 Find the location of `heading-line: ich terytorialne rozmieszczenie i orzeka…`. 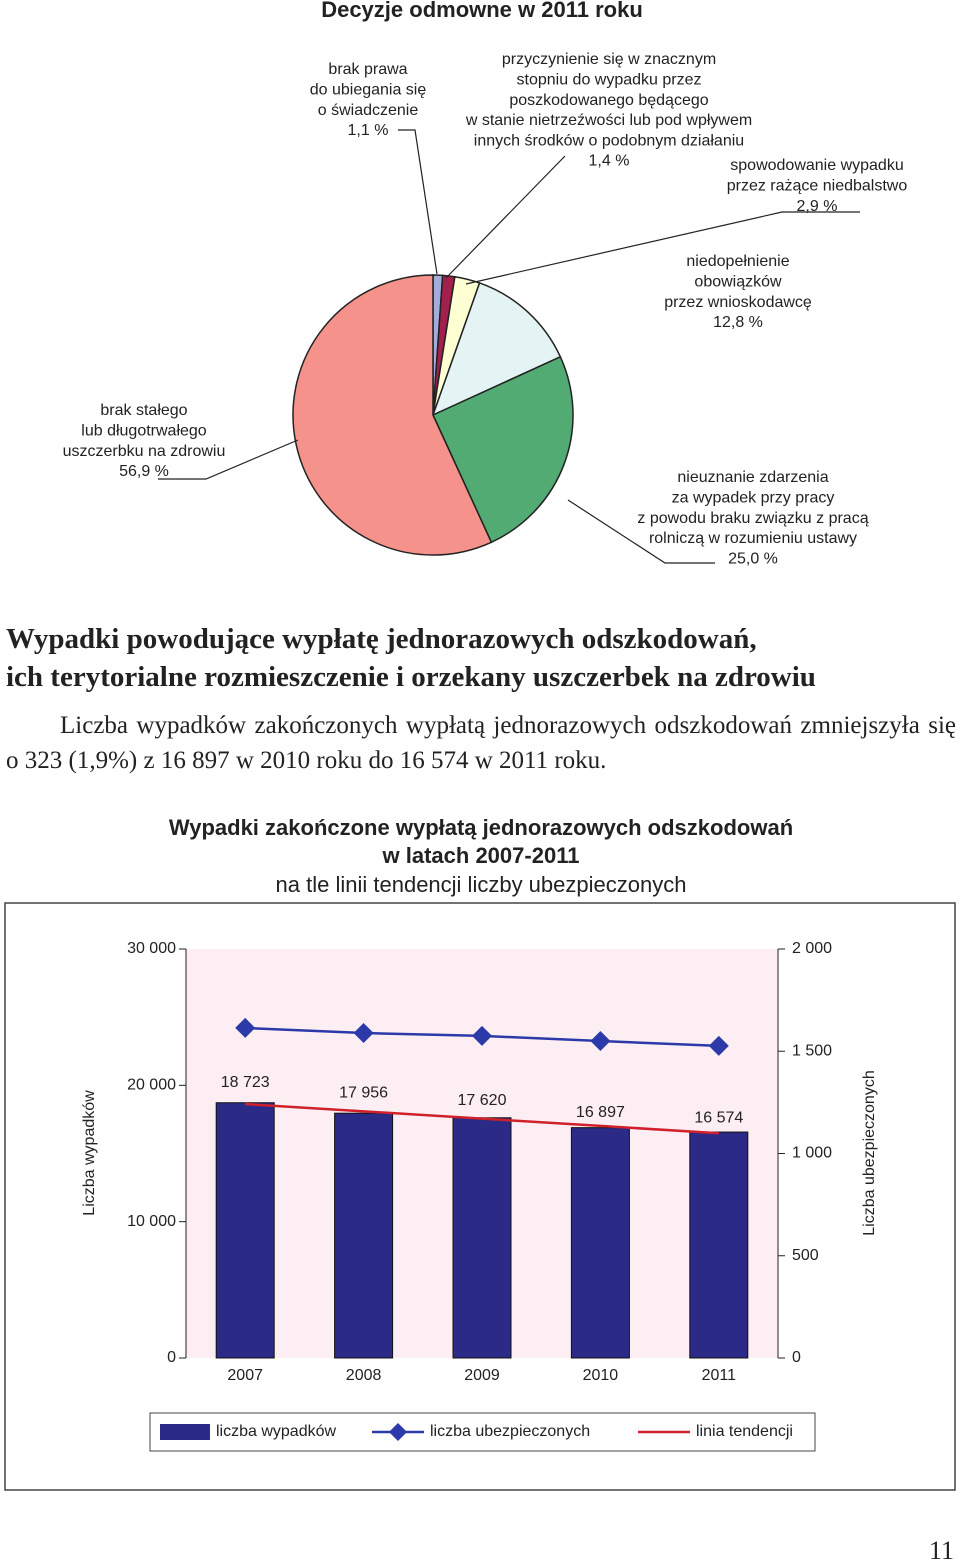

heading-line: ich terytorialne rozmieszczenie i orzeka… is located at coordinates (411, 677).